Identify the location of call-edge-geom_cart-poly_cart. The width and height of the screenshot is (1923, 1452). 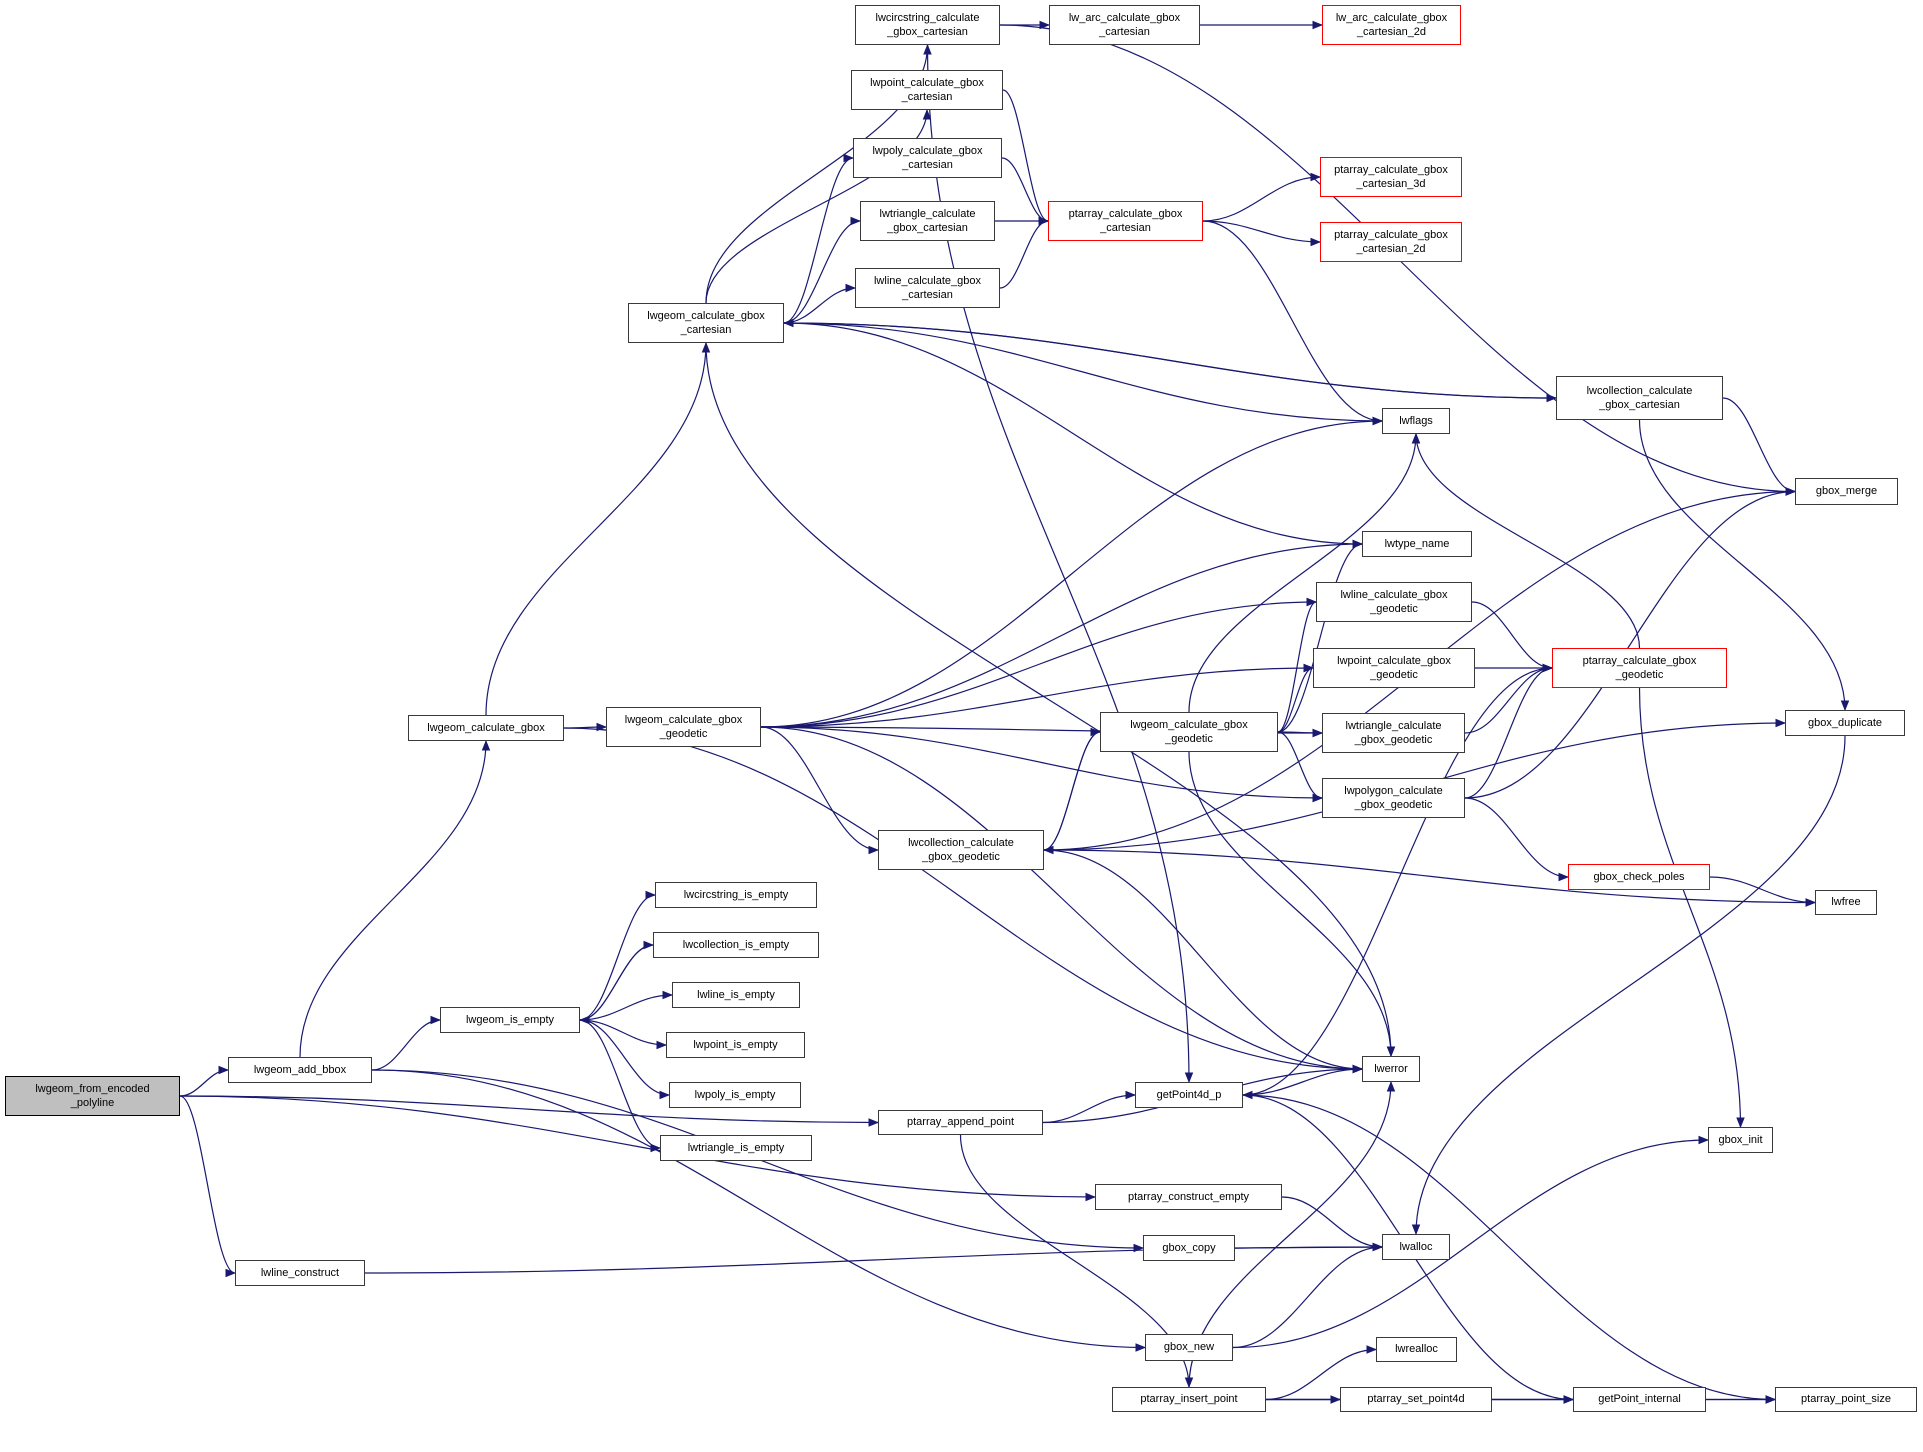
(819, 238).